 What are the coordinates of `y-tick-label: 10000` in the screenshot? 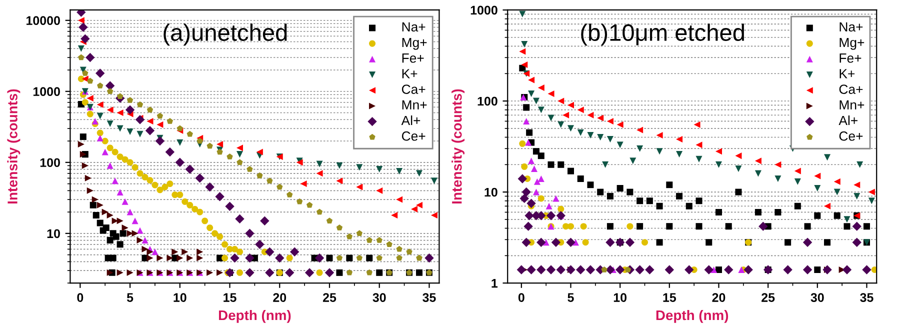 It's located at (43, 21).